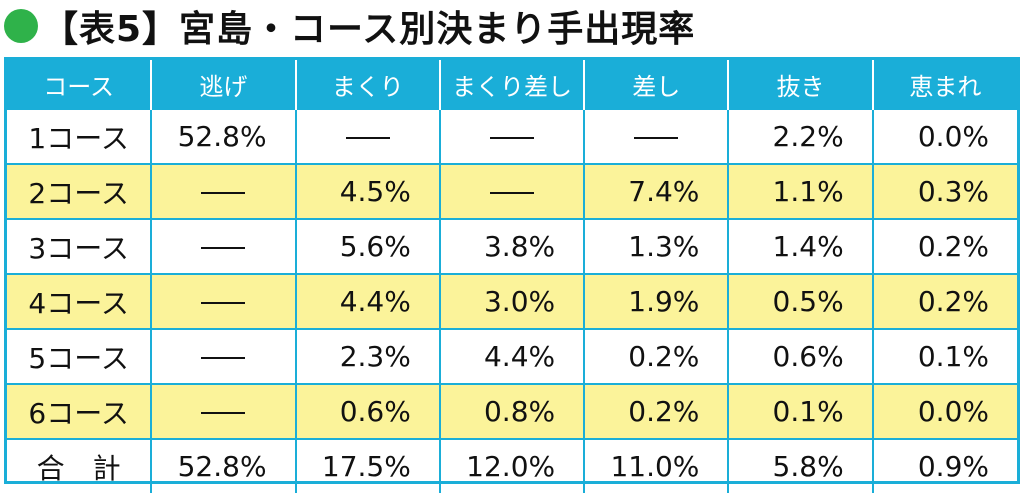 The image size is (1024, 493). Describe the element at coordinates (367, 84) in the screenshot. I see `col-header-makuri: まくり` at that location.